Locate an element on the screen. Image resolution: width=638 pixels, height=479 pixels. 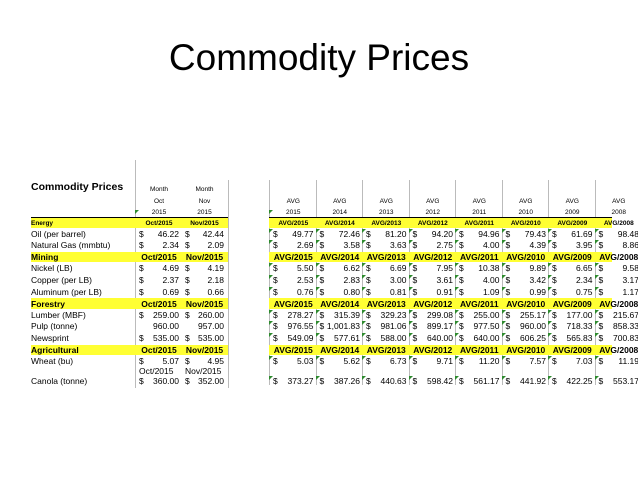
avg-value: 0.81 is located at coordinates (398, 291).